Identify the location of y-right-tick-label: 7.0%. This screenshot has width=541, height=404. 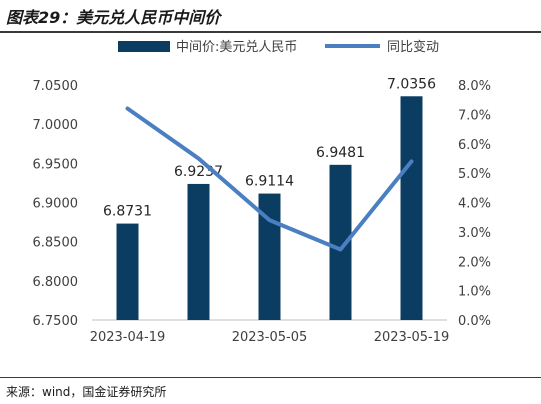
(474, 115).